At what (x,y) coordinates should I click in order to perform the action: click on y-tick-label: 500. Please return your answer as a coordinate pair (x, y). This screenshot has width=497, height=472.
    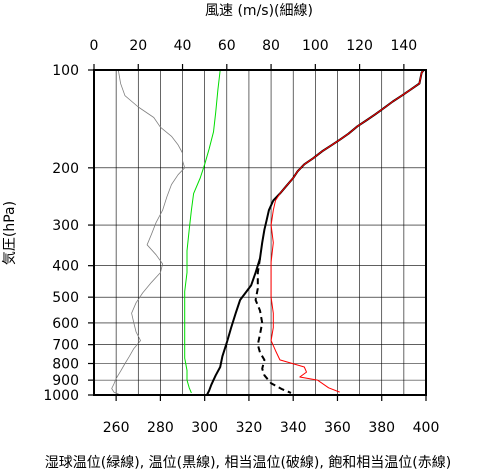
    Looking at the image, I should click on (65, 298).